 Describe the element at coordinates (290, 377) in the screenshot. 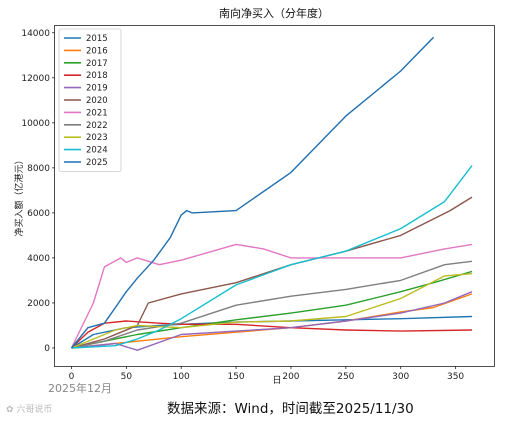

I see `x-tick-label: 200` at that location.